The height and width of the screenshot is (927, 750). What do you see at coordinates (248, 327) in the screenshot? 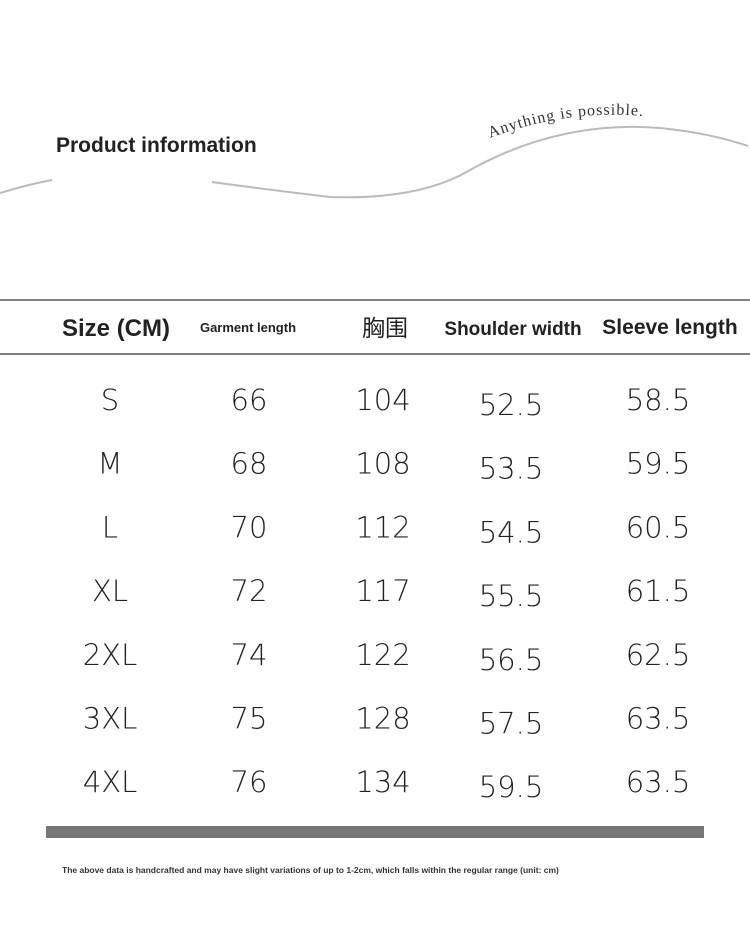
I see `column-header: Garment length` at bounding box center [248, 327].